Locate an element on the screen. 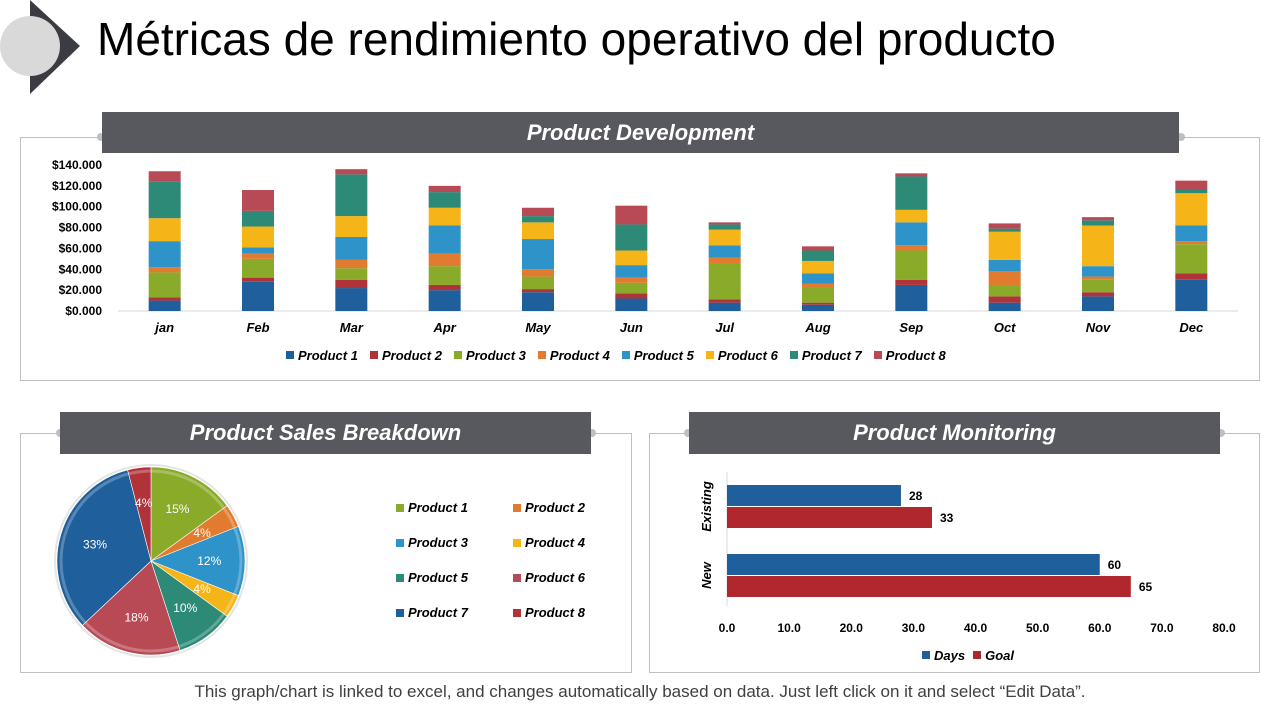 The height and width of the screenshot is (720, 1280). product-monitoring-header: Product Monitoring is located at coordinates (954, 433).